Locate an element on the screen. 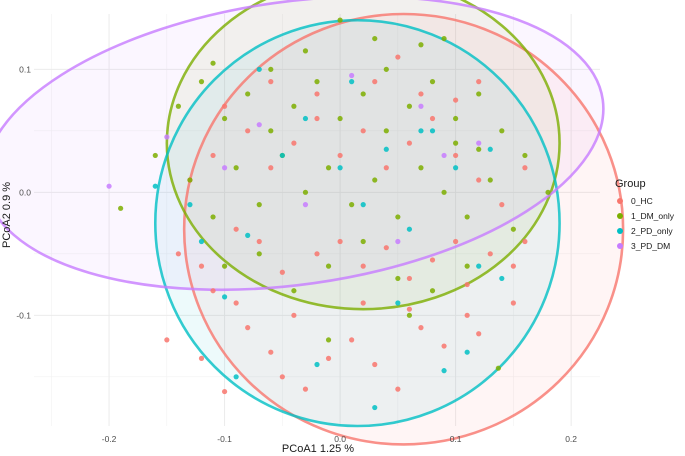  legend-label-3_PD_DM: 3_PD_DM is located at coordinates (650, 246).